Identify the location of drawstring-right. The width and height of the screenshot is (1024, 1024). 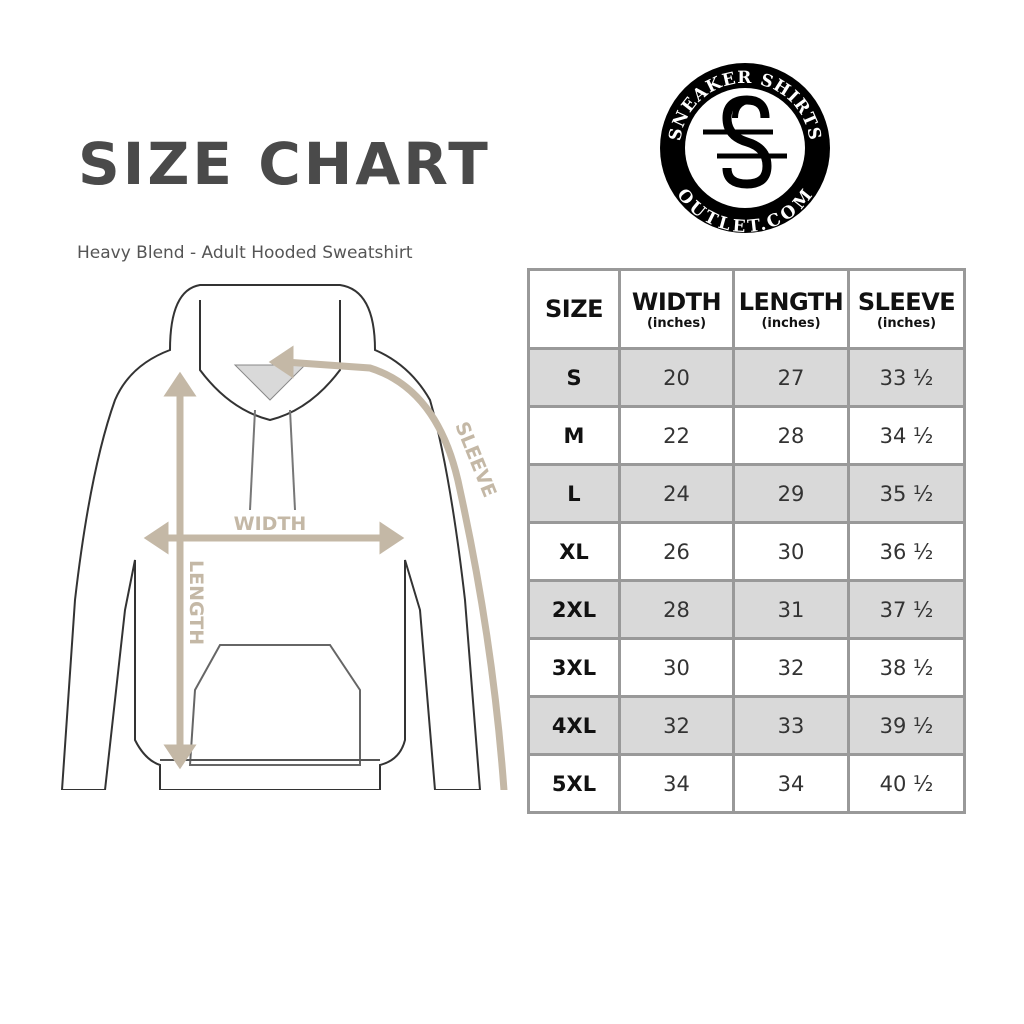
(292, 460).